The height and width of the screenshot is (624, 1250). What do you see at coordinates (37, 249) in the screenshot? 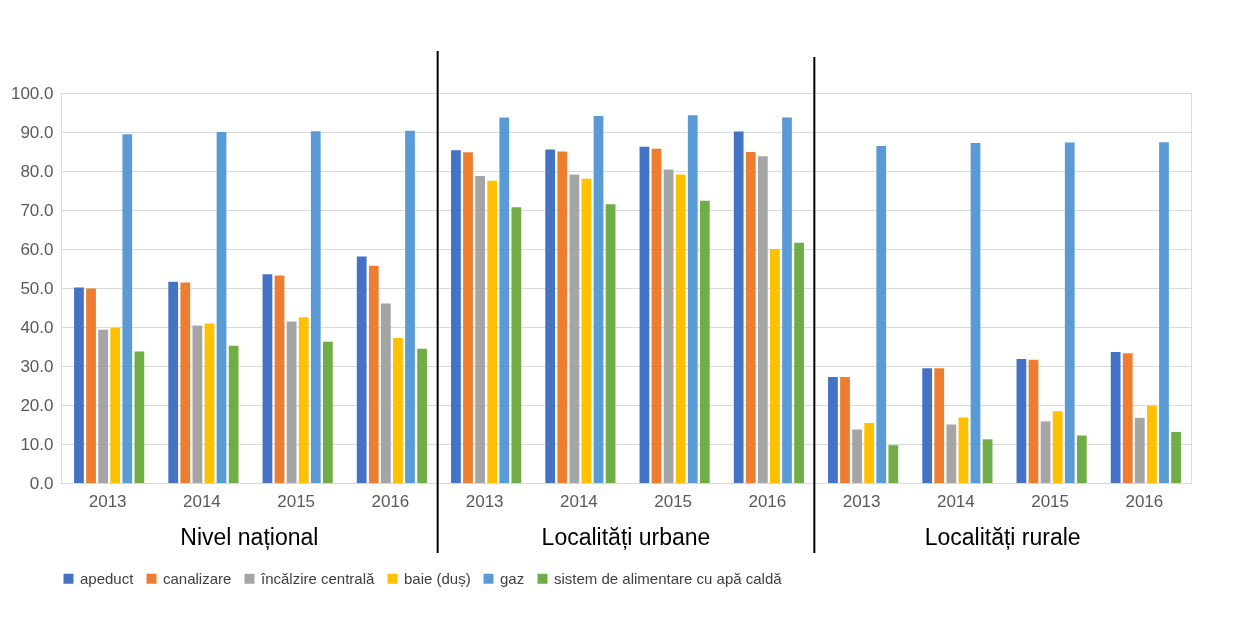
I see `y-tick-label: 60.0` at bounding box center [37, 249].